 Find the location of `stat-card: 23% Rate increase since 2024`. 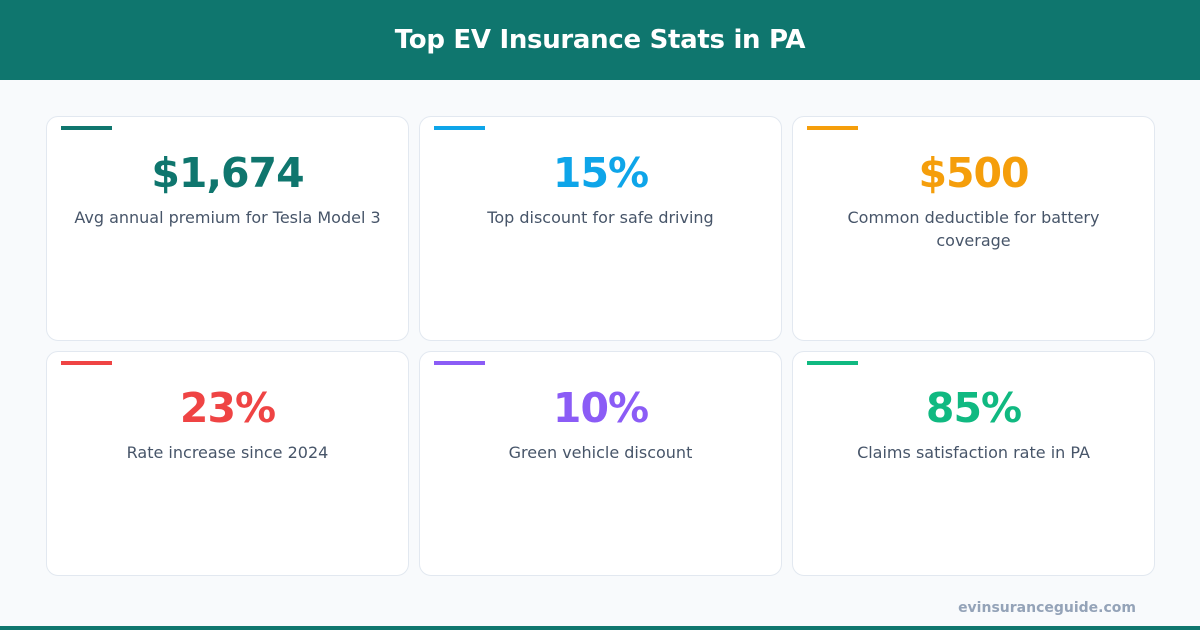

stat-card: 23% Rate increase since 2024 is located at coordinates (227, 463).